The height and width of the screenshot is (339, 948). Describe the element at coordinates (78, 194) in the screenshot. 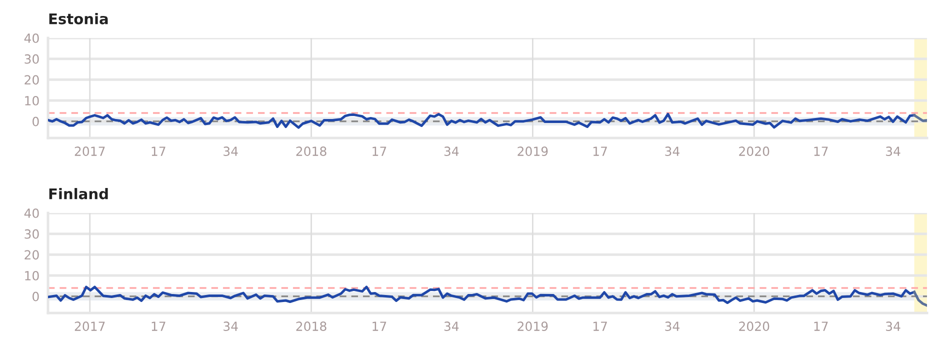

I see `chart-title: Finland` at that location.